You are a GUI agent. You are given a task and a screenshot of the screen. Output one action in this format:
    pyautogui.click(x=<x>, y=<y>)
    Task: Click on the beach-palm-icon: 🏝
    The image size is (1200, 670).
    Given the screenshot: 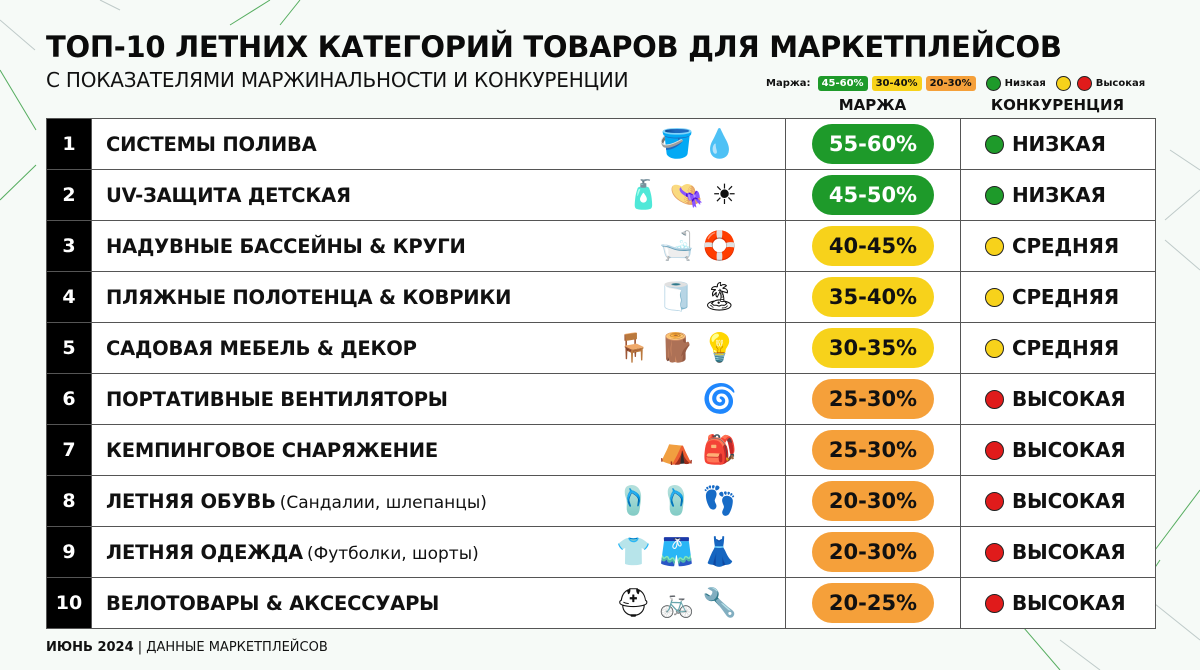 What is the action you would take?
    pyautogui.click(x=719, y=296)
    